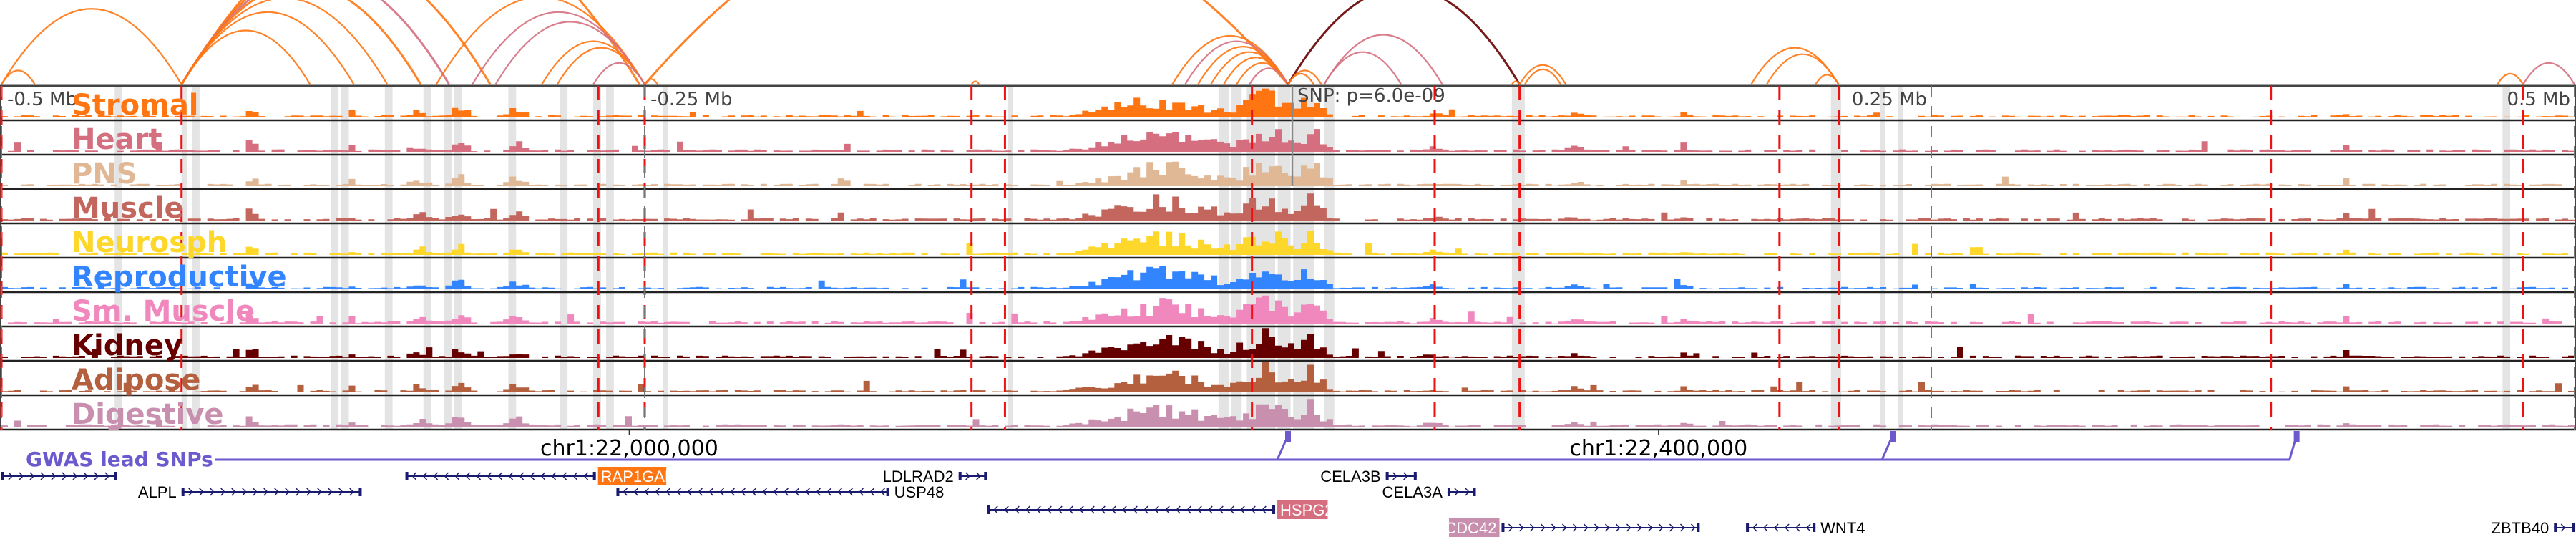 The height and width of the screenshot is (537, 2576). I want to click on snp-annotation: SNP: p=6.0e-09, so click(1371, 96).